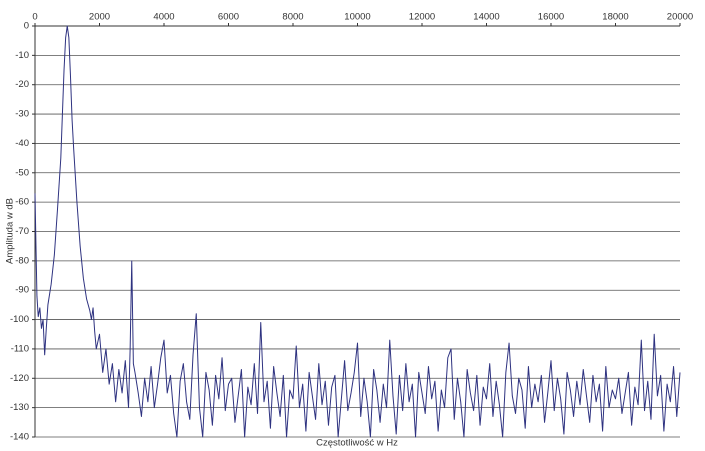 This screenshot has height=451, width=705. What do you see at coordinates (20, 348) in the screenshot?
I see `y-tick-label: -110` at bounding box center [20, 348].